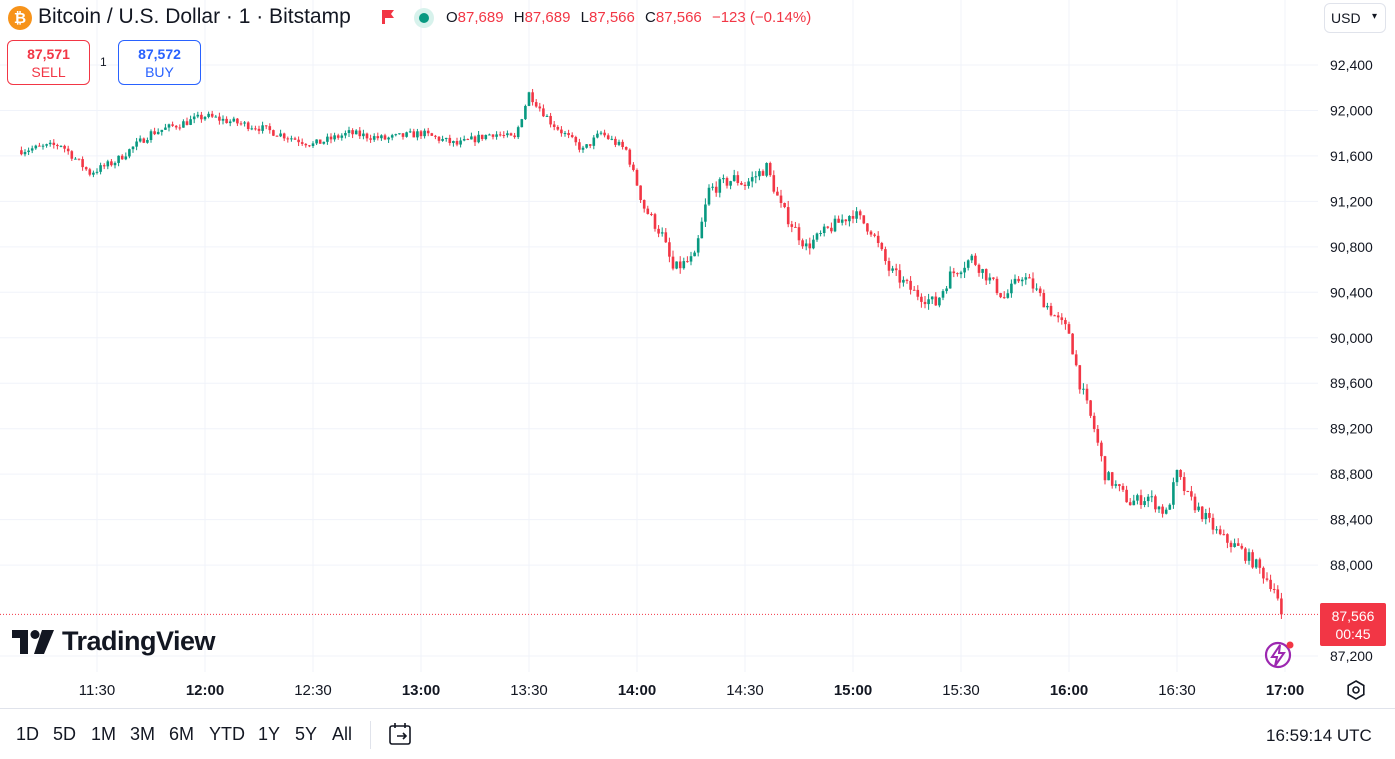 Image resolution: width=1395 pixels, height=759 pixels. Describe the element at coordinates (159, 62) in the screenshot. I see `buy-button: 87,572 BUY` at that location.